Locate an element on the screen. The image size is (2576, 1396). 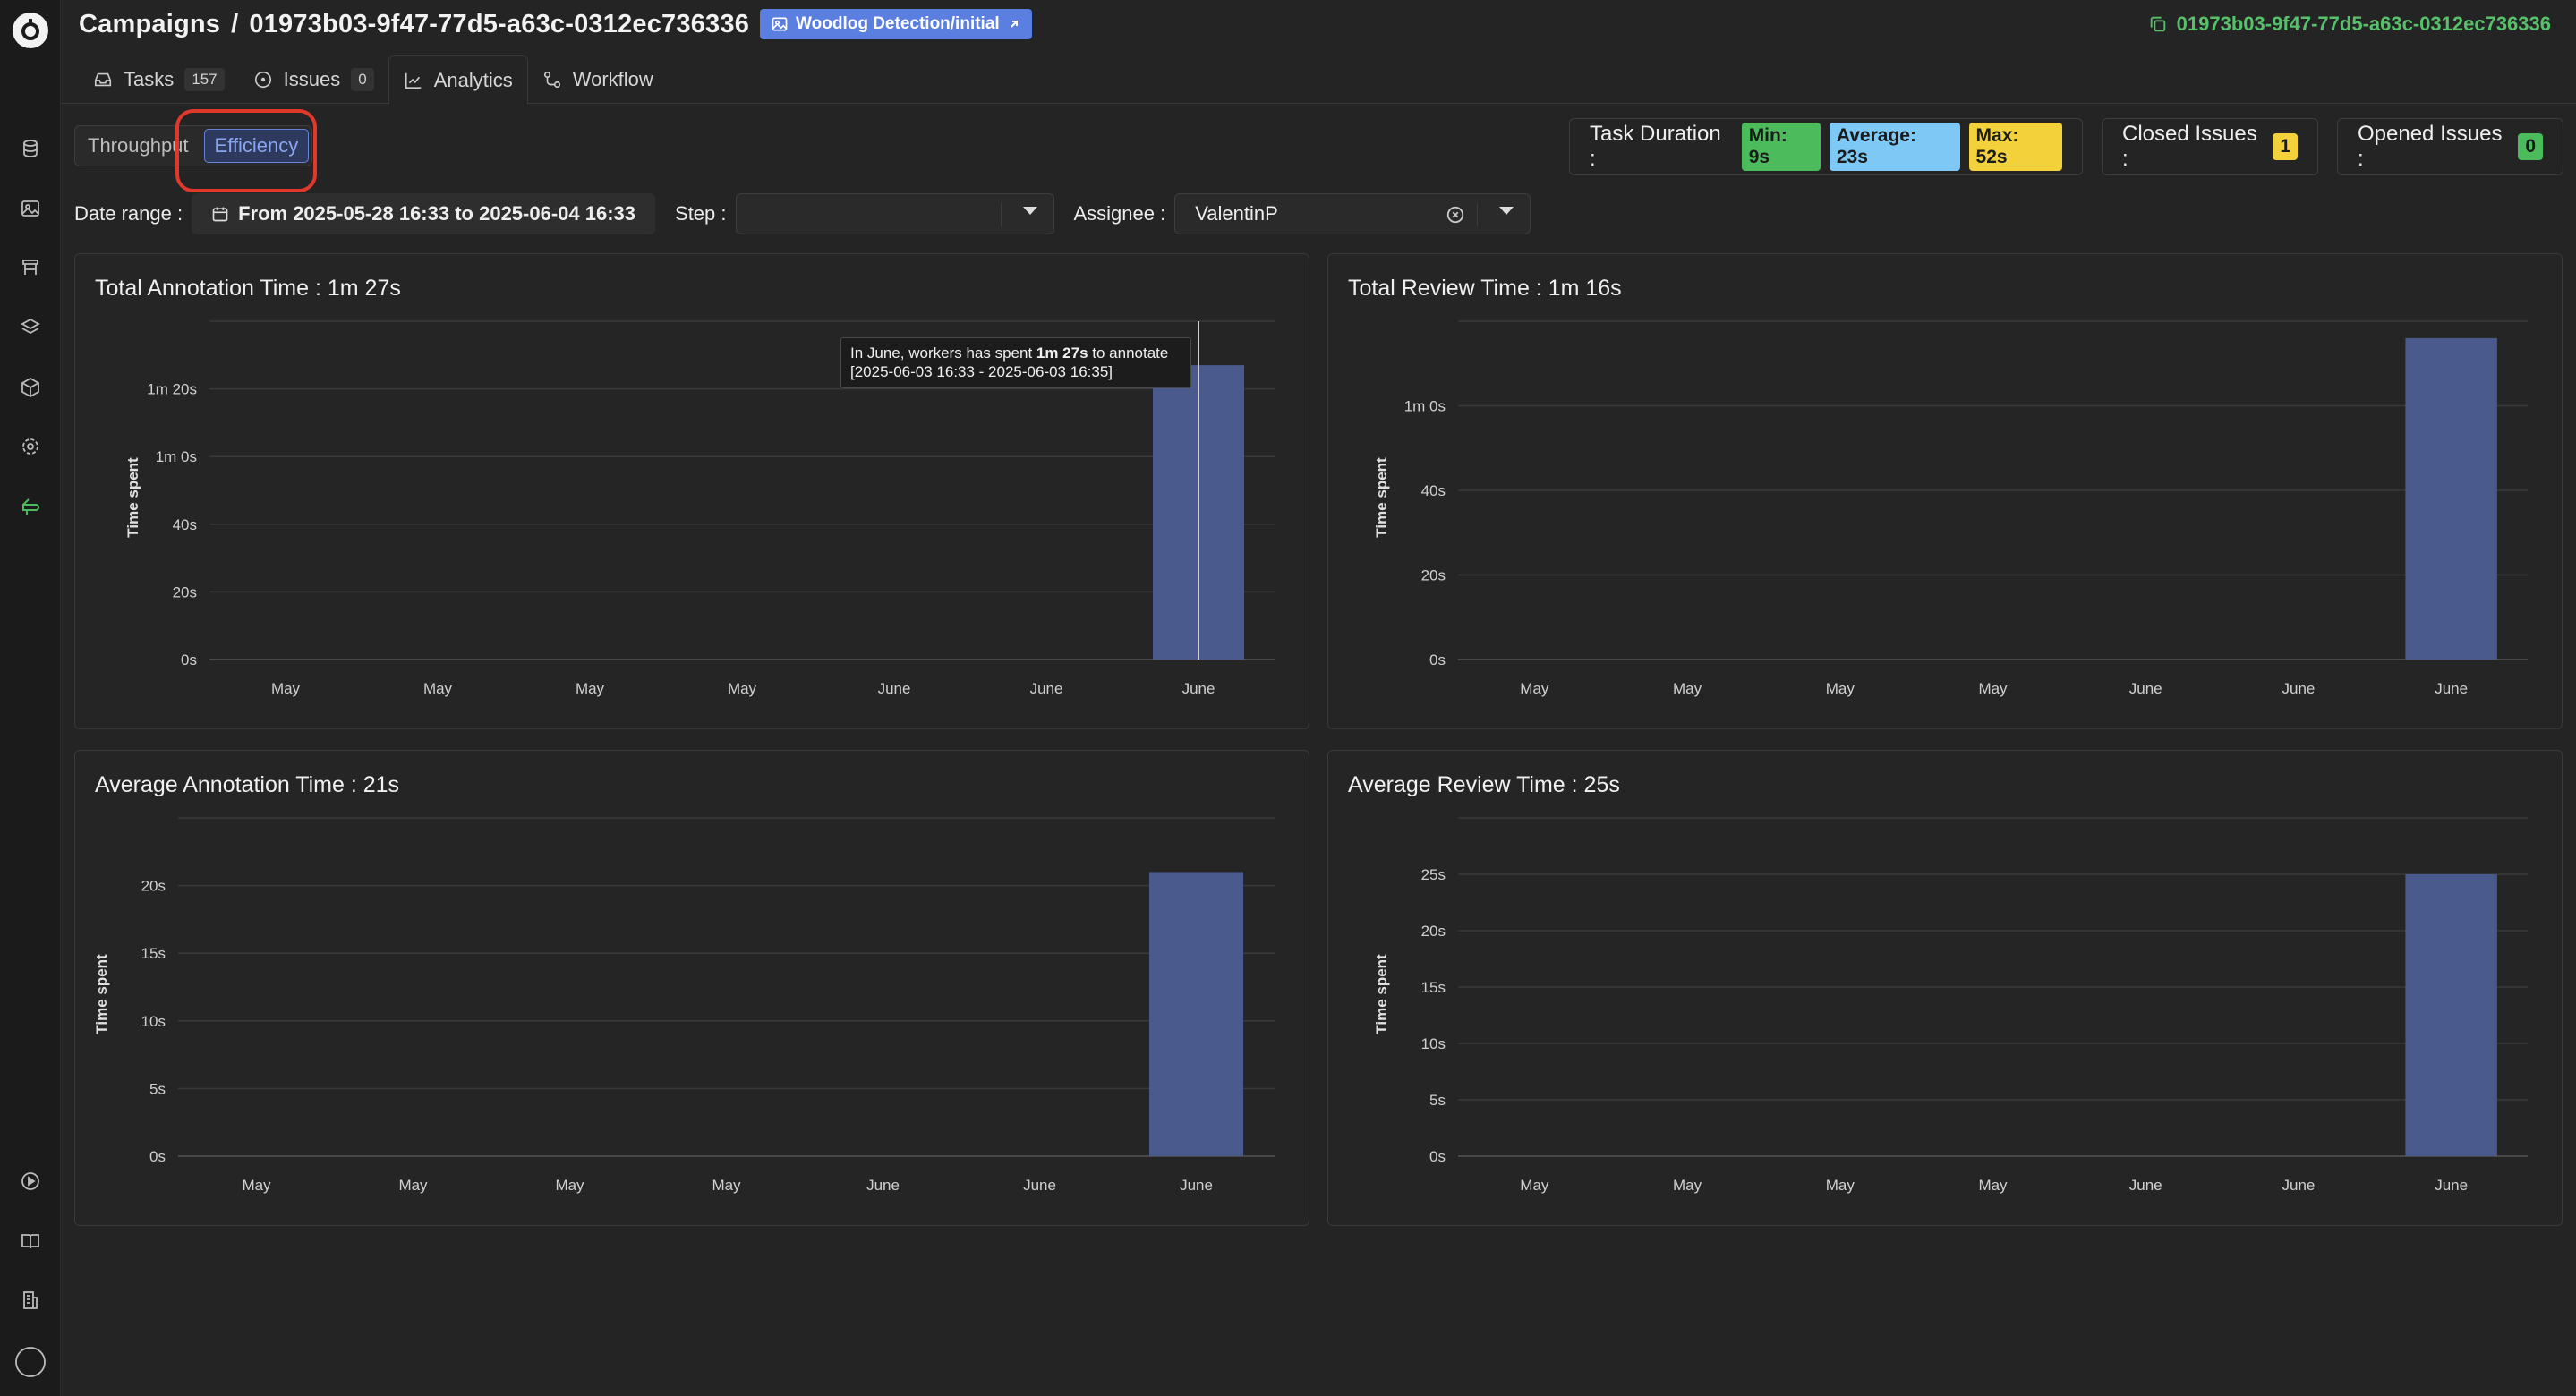
task-duration-label: Task Duration : is located at coordinates (1655, 146).